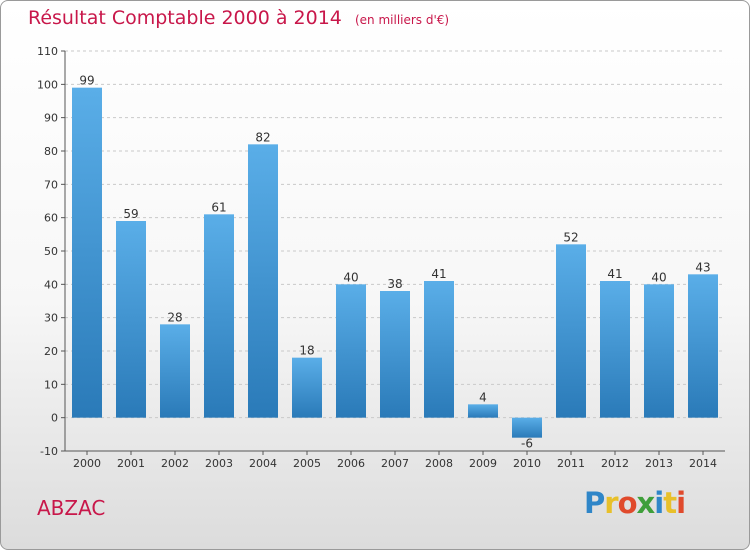 This screenshot has width=750, height=550. Describe the element at coordinates (47, 51) in the screenshot. I see `y-tick-label: 110` at that location.